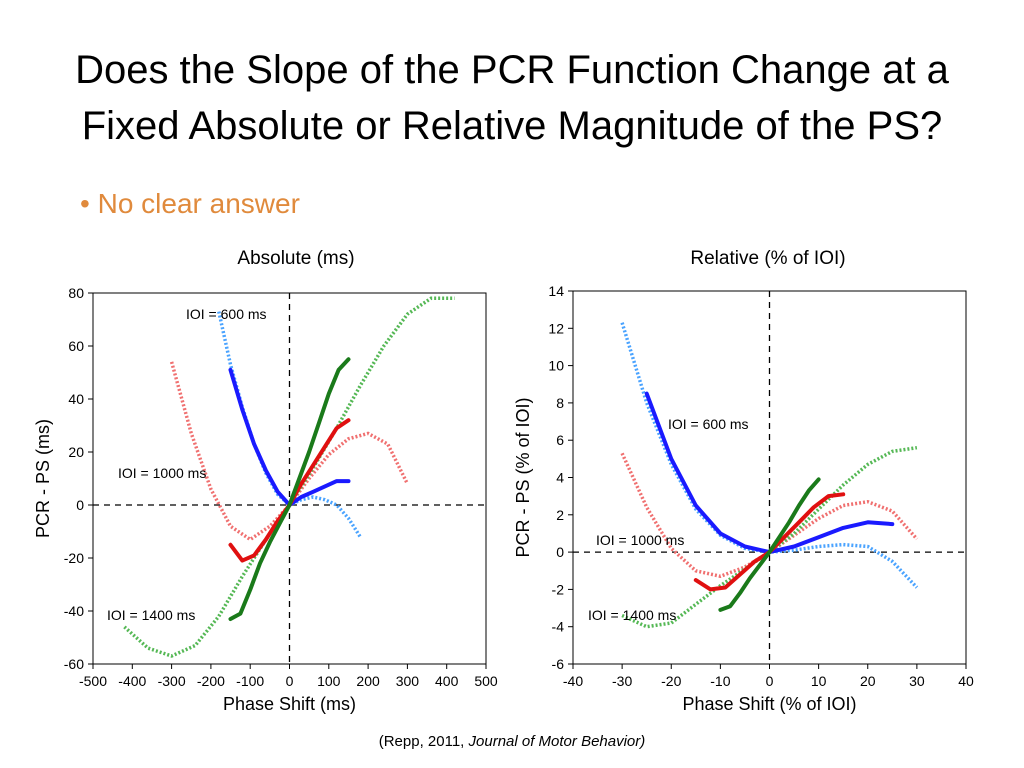 The image size is (1024, 768). Describe the element at coordinates (74, 611) in the screenshot. I see `y-tick-label: -40` at that location.